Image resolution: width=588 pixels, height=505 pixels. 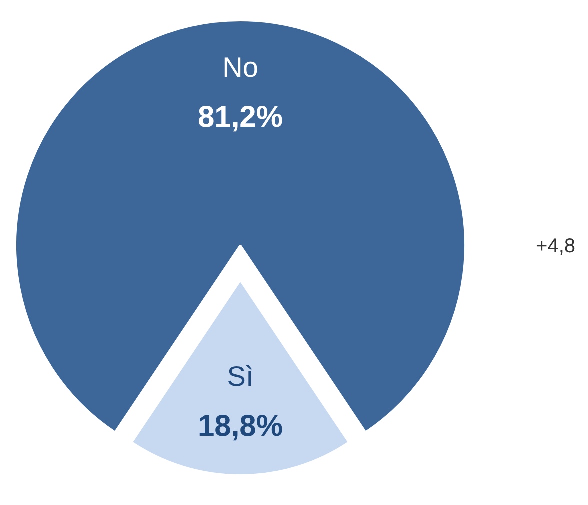 What do you see at coordinates (240, 376) in the screenshot?
I see `slice-label: Sì` at bounding box center [240, 376].